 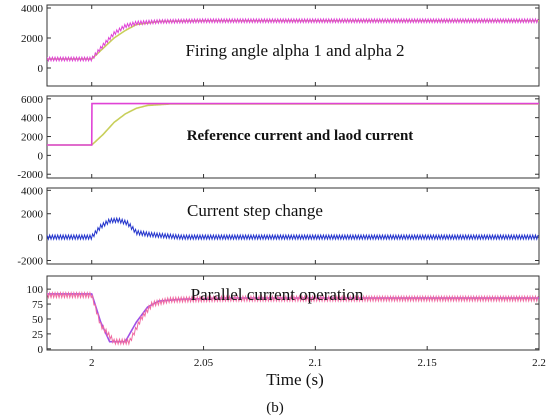 What do you see at coordinates (32, 100) in the screenshot?
I see `y-tick-label: 6000` at bounding box center [32, 100].